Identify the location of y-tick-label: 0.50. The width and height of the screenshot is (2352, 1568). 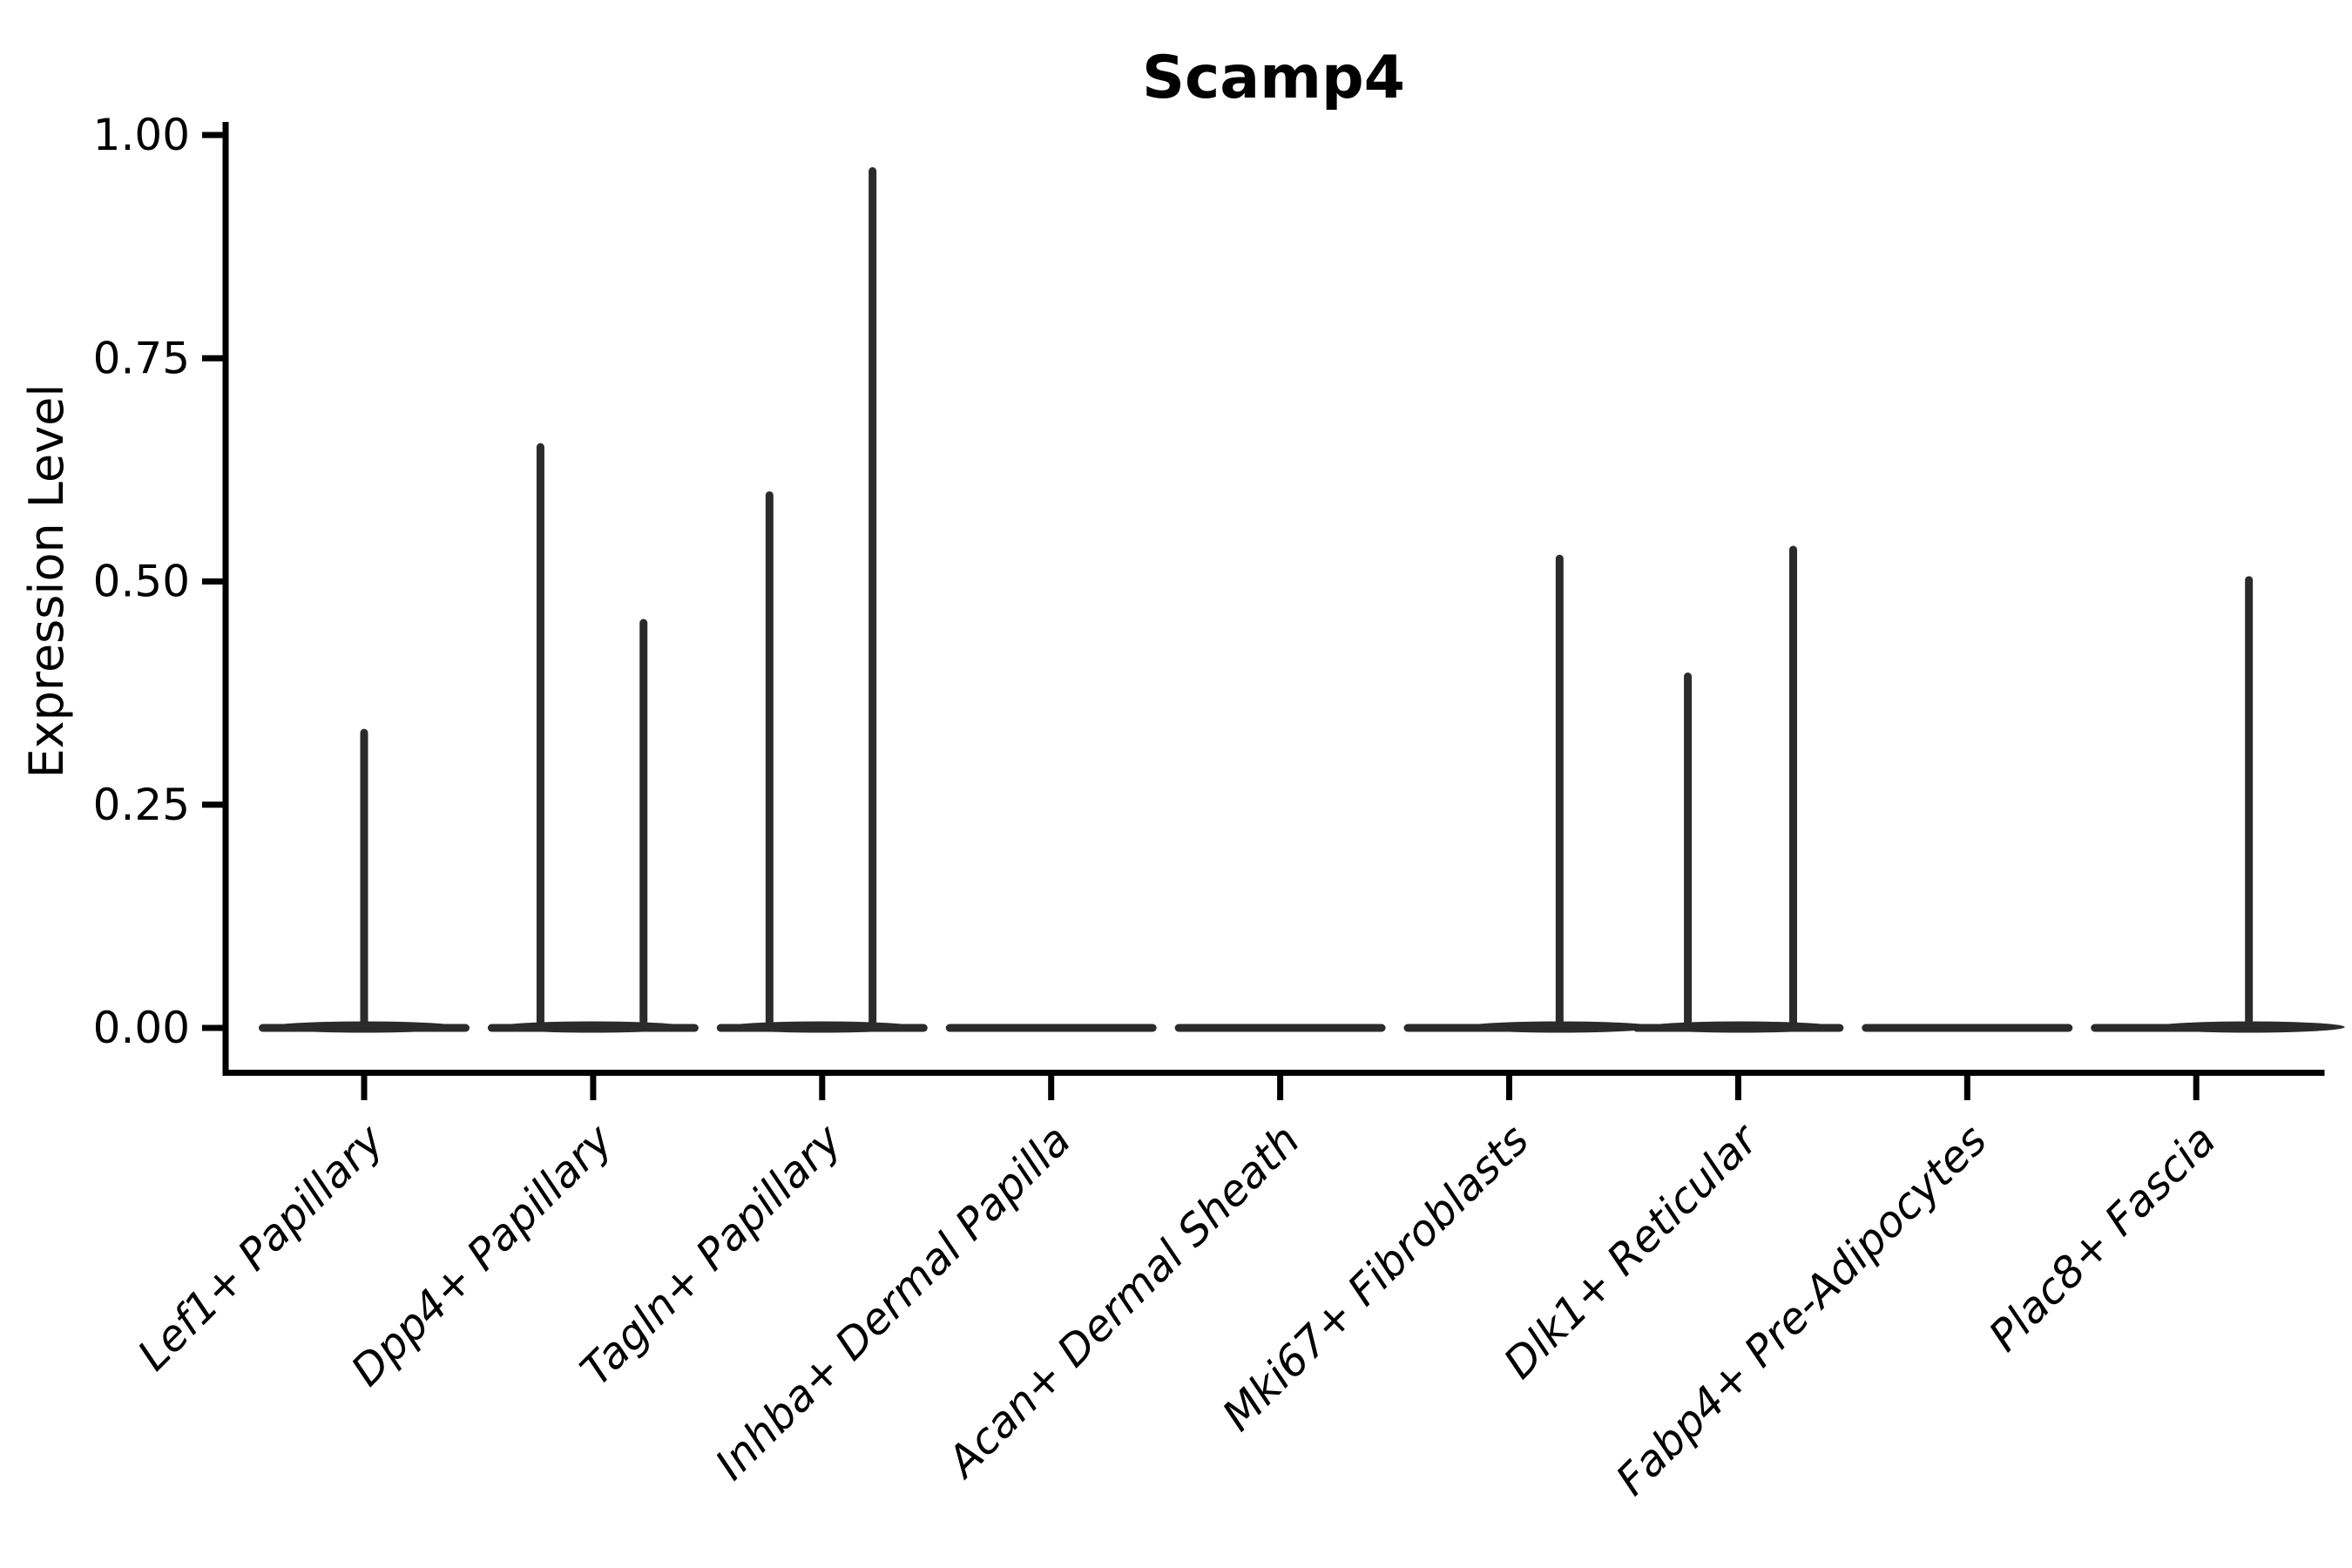
(141, 582).